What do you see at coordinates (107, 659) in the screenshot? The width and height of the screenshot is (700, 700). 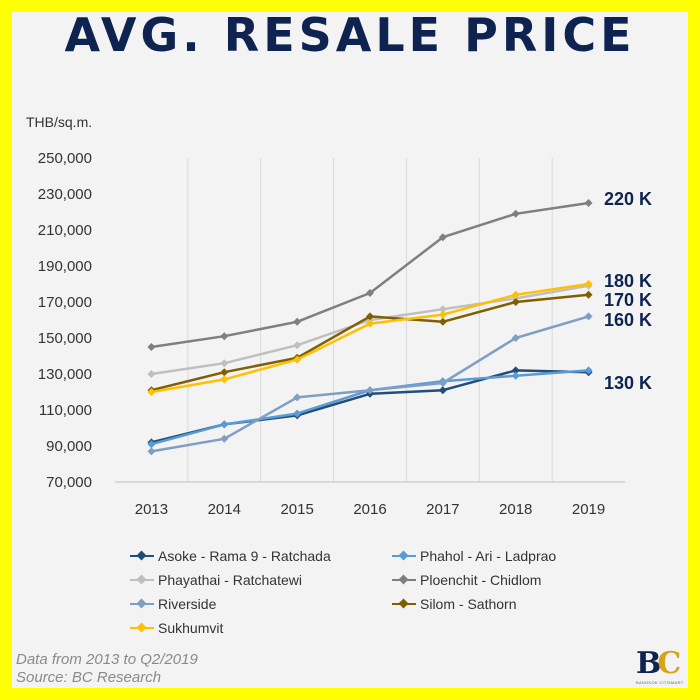 I see `footer-data-range: Data from 2013 to Q2/2019` at bounding box center [107, 659].